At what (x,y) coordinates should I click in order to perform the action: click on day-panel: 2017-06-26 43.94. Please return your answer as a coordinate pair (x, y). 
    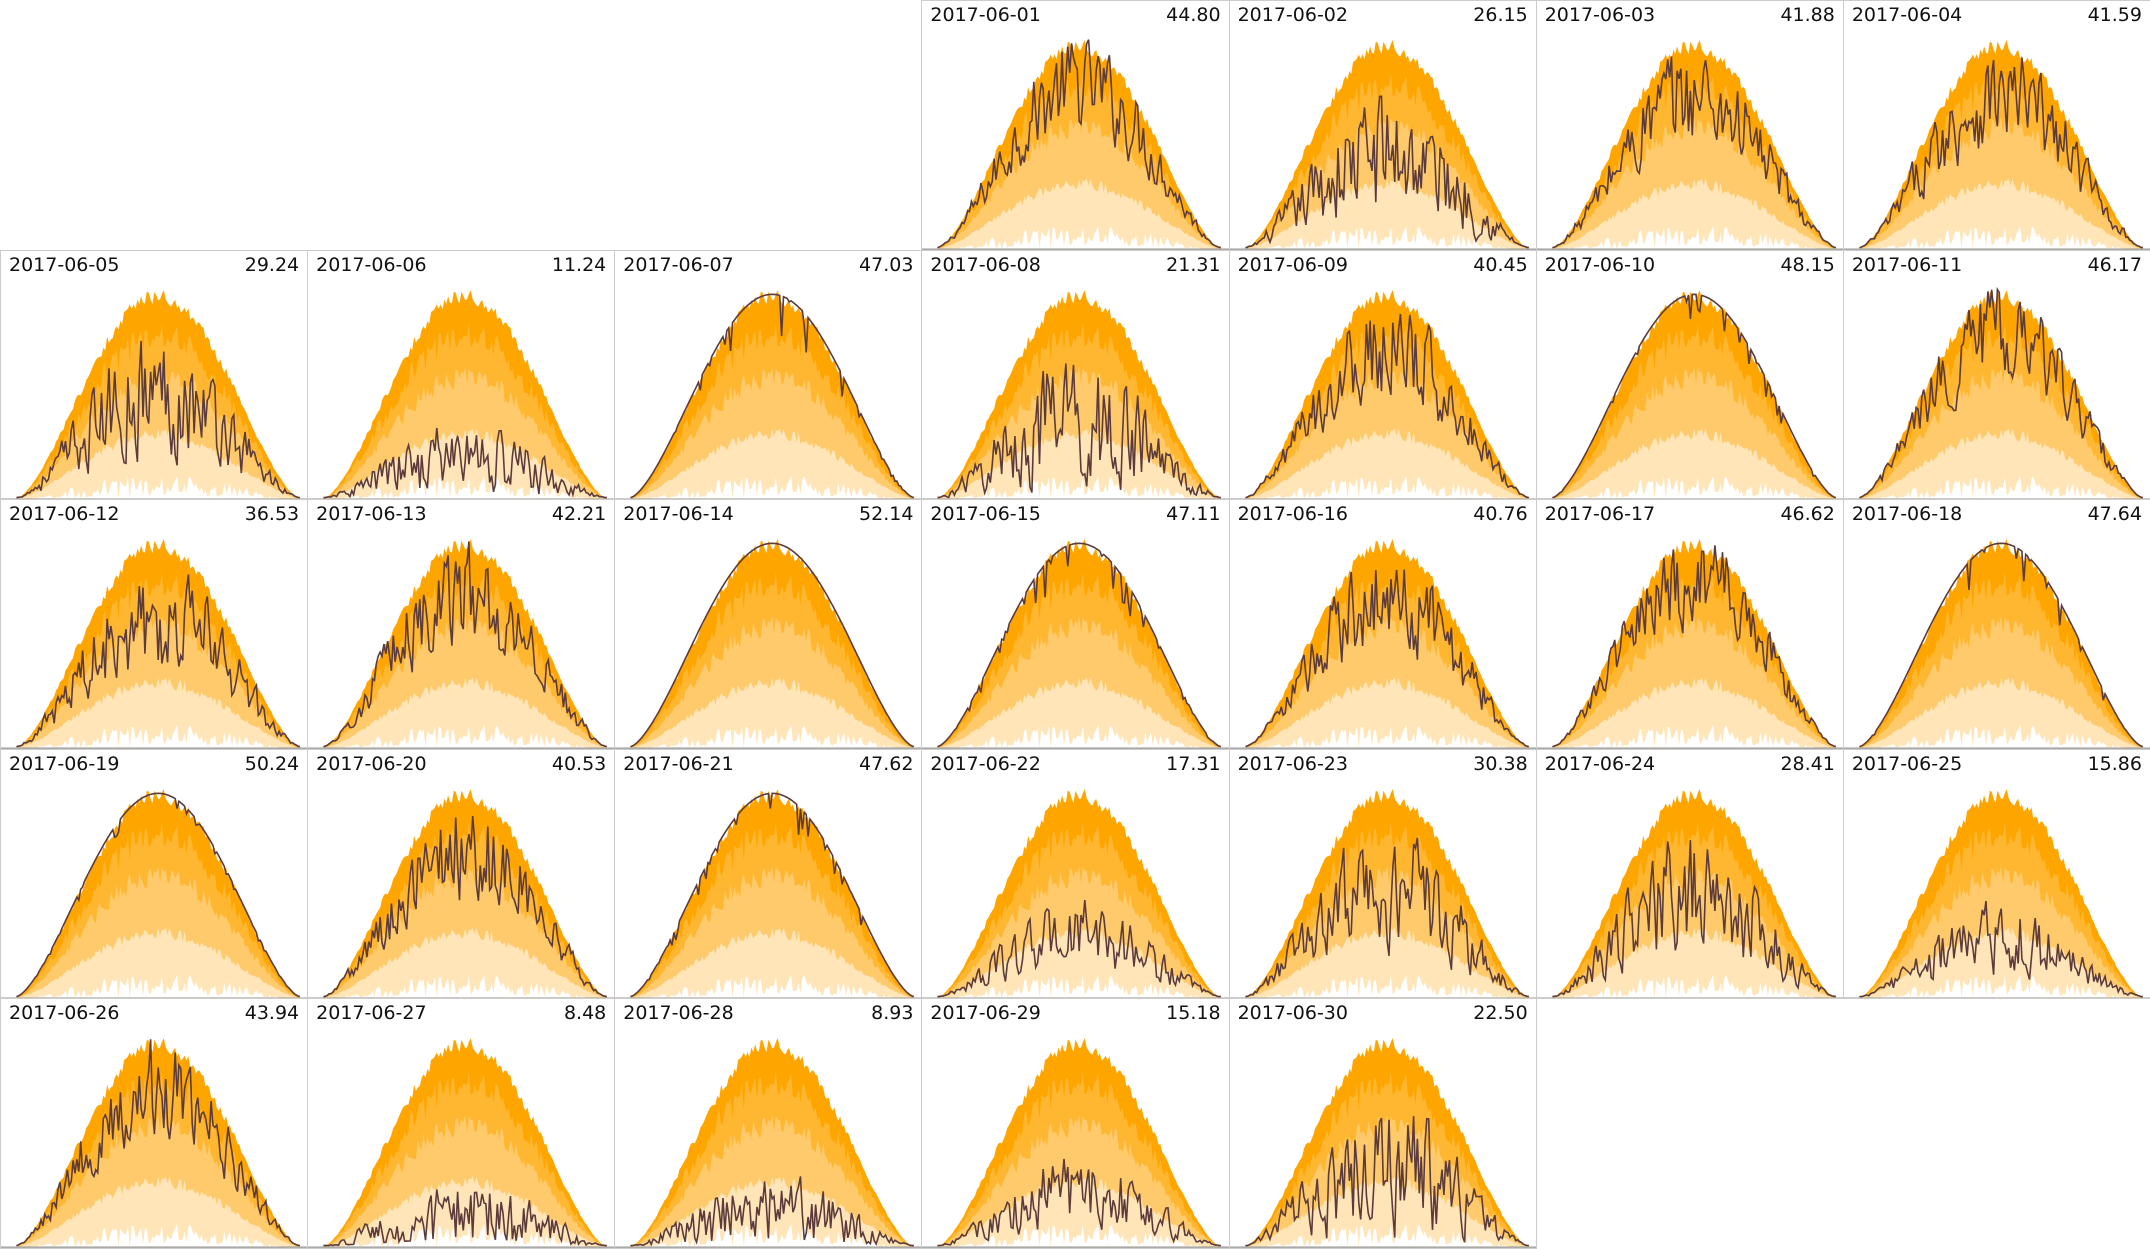
    Looking at the image, I should click on (154, 1123).